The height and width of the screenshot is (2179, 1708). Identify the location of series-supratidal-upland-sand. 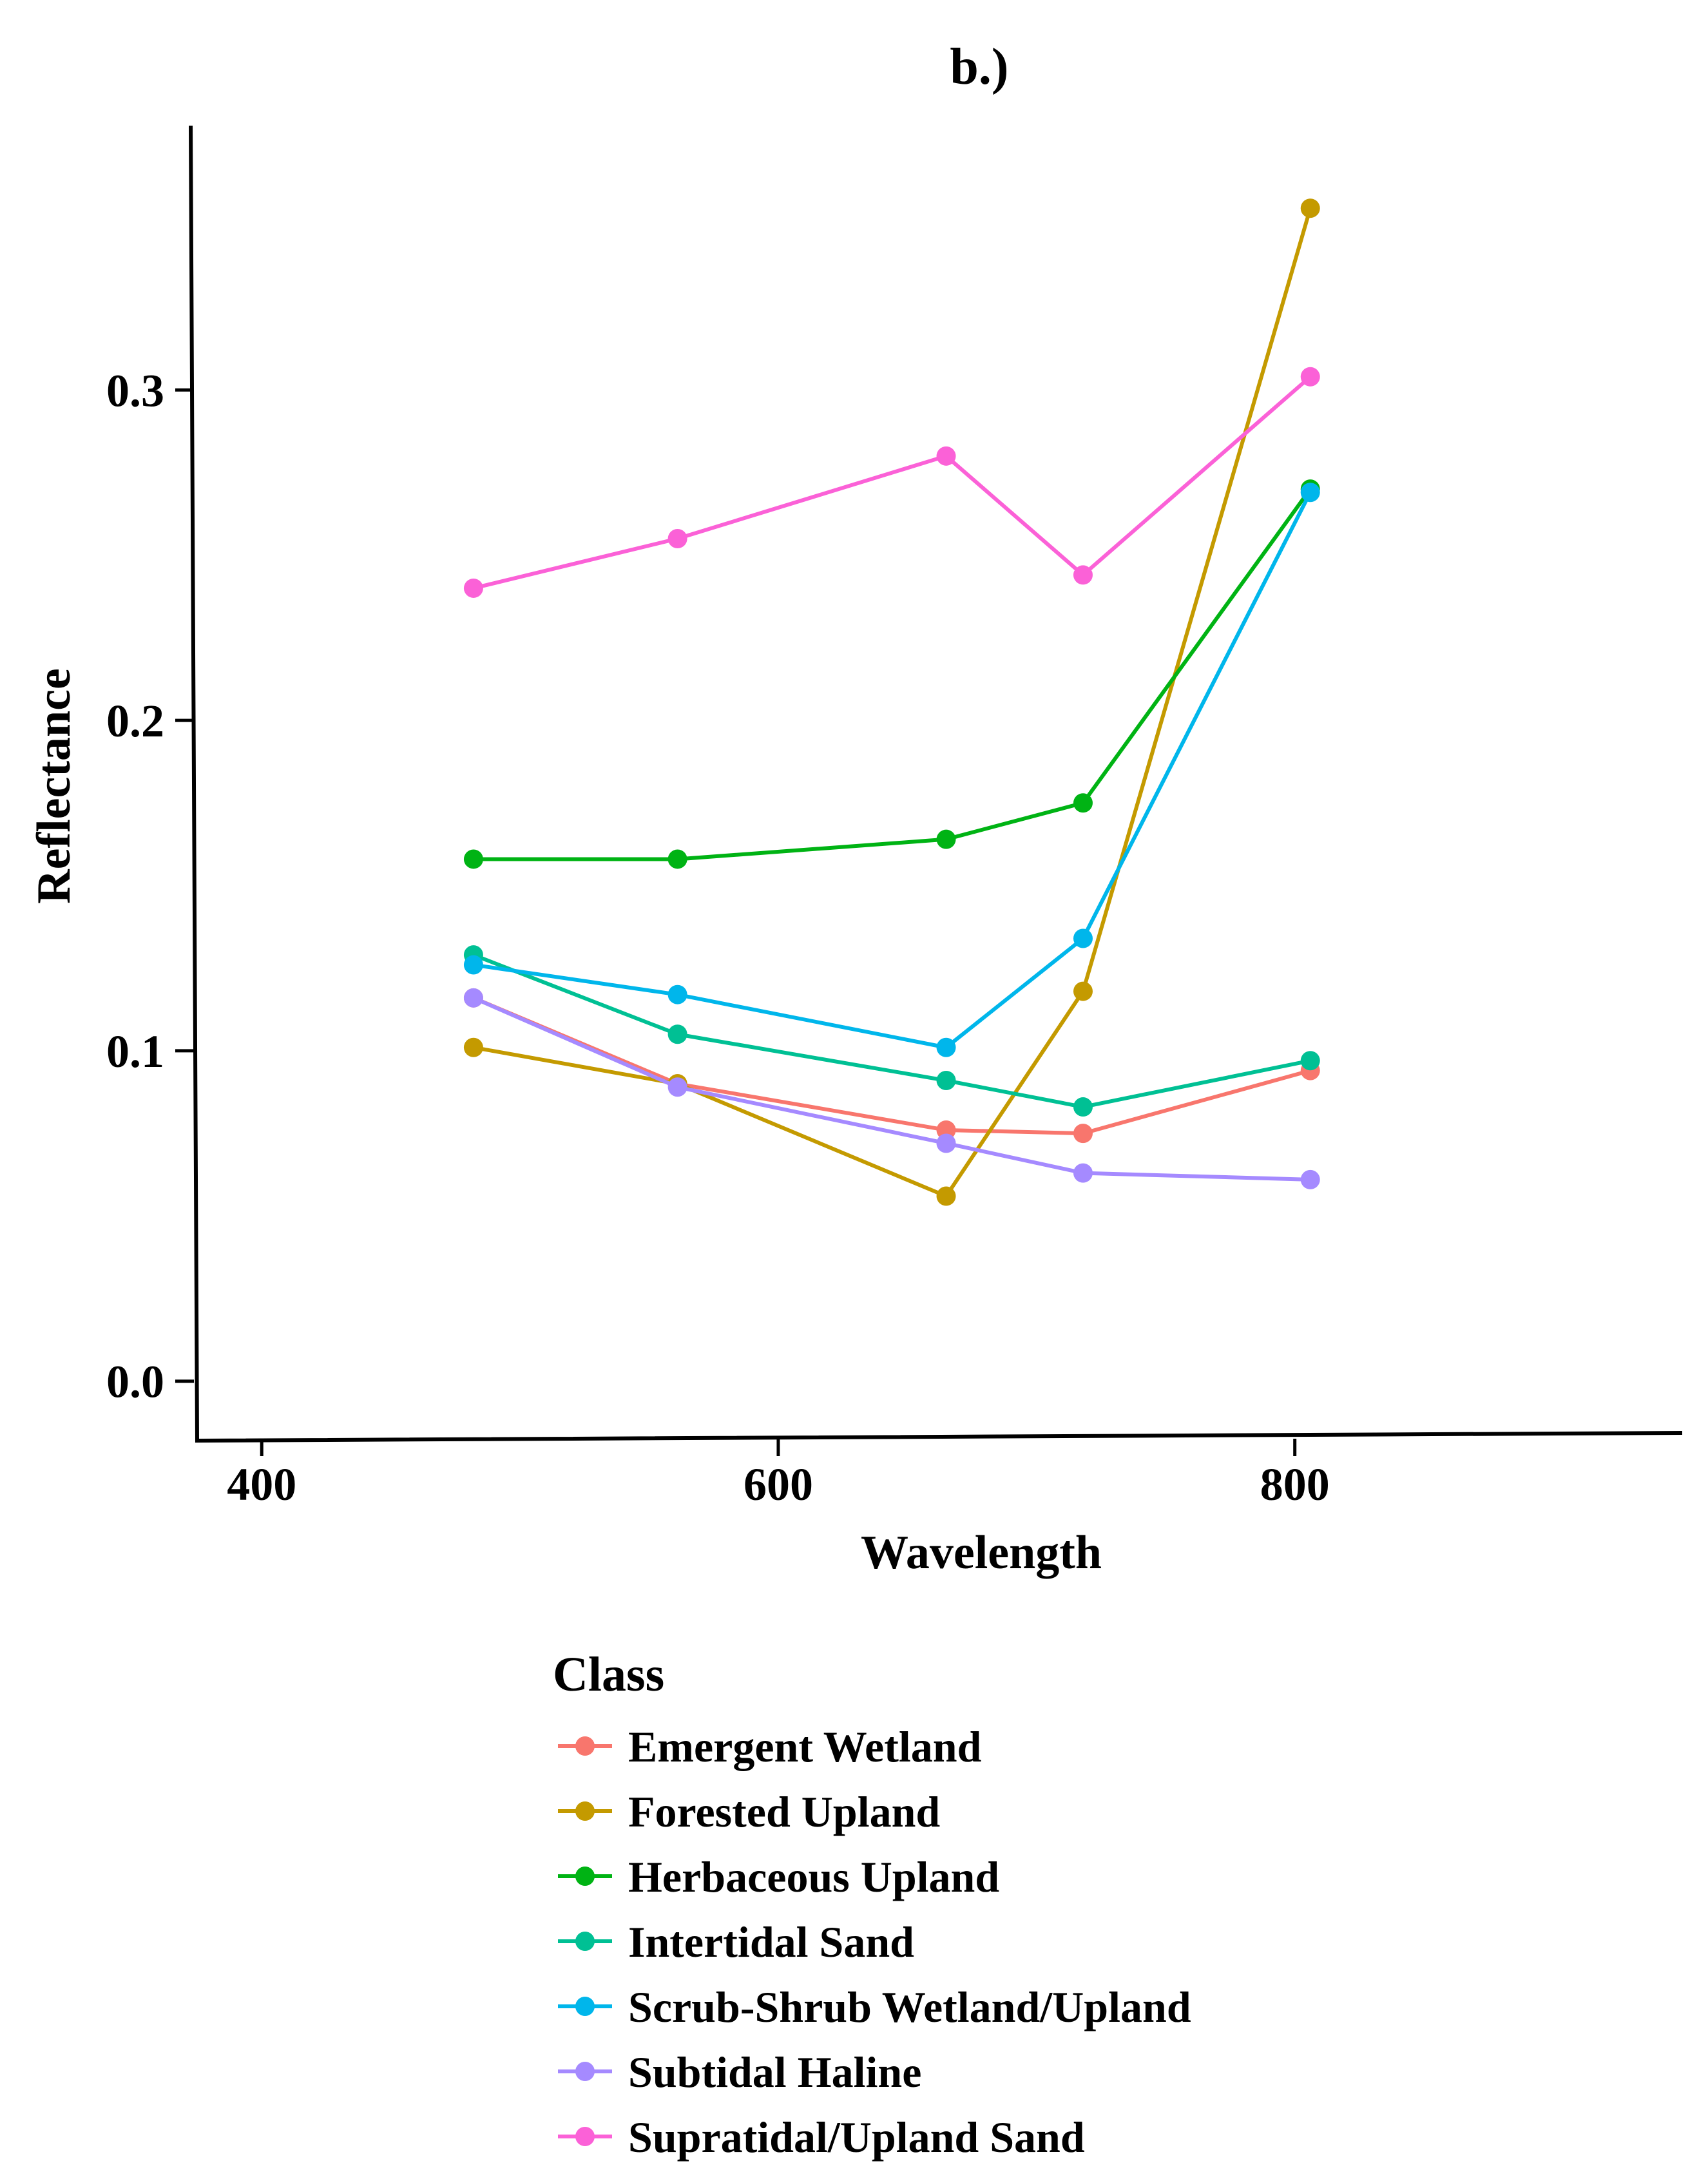
(891, 483).